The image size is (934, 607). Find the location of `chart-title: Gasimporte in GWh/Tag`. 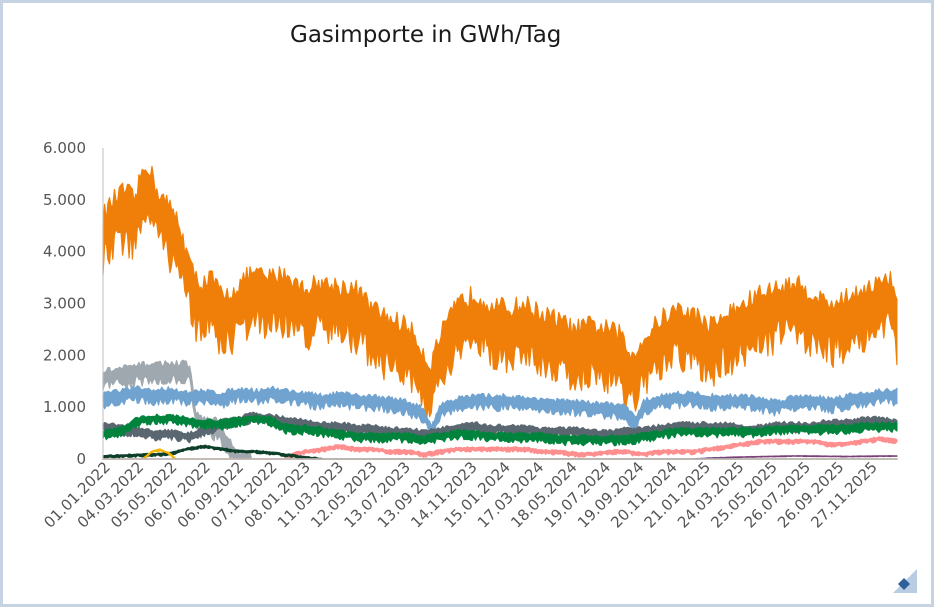

chart-title: Gasimporte in GWh/Tag is located at coordinates (426, 35).